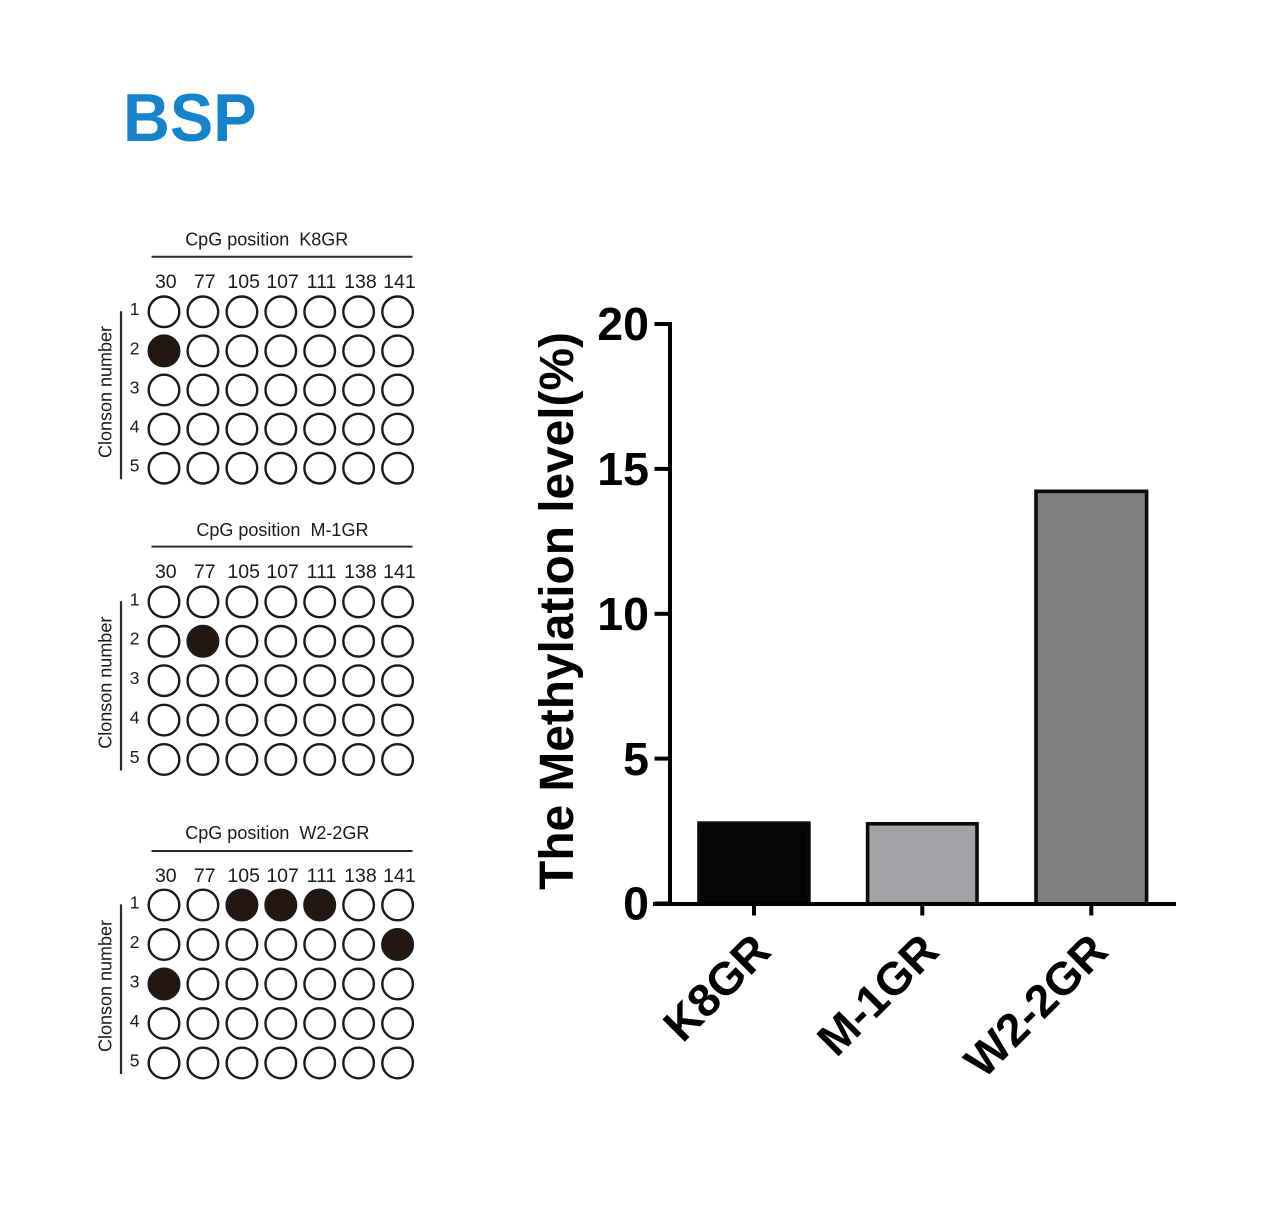  I want to click on svg-text: 15, so click(623, 469).